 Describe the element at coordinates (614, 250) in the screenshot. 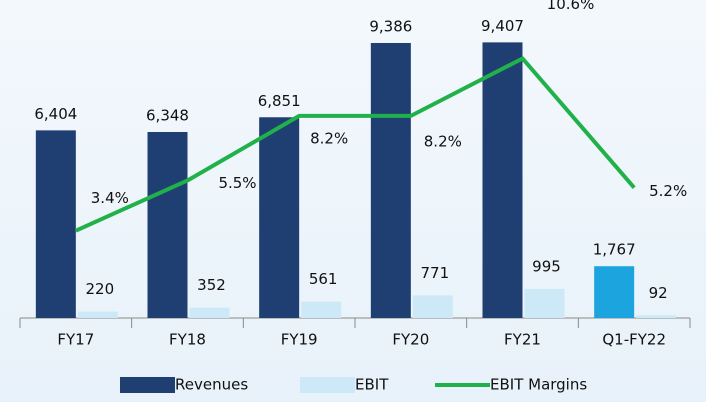

I see `data-label: 1,767` at that location.